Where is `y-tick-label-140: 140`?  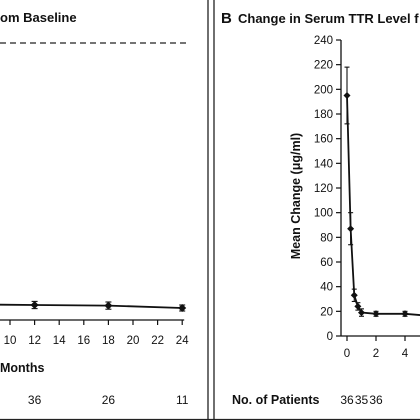
y-tick-label-140: 140 is located at coordinates (323, 164).